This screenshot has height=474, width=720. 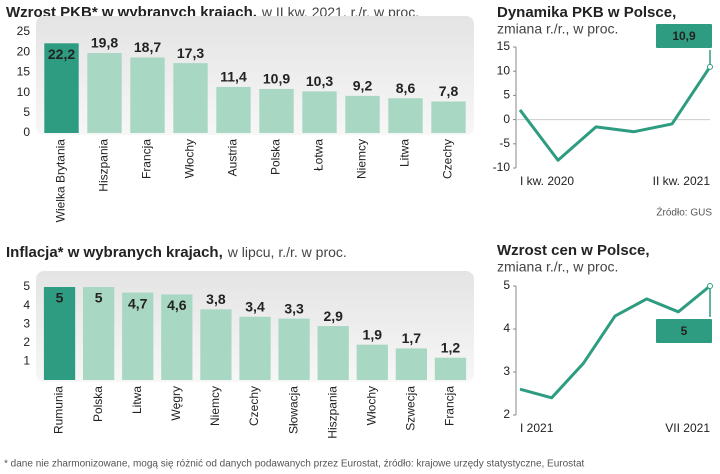 I want to click on callout-label: 10,9, so click(x=684, y=36).